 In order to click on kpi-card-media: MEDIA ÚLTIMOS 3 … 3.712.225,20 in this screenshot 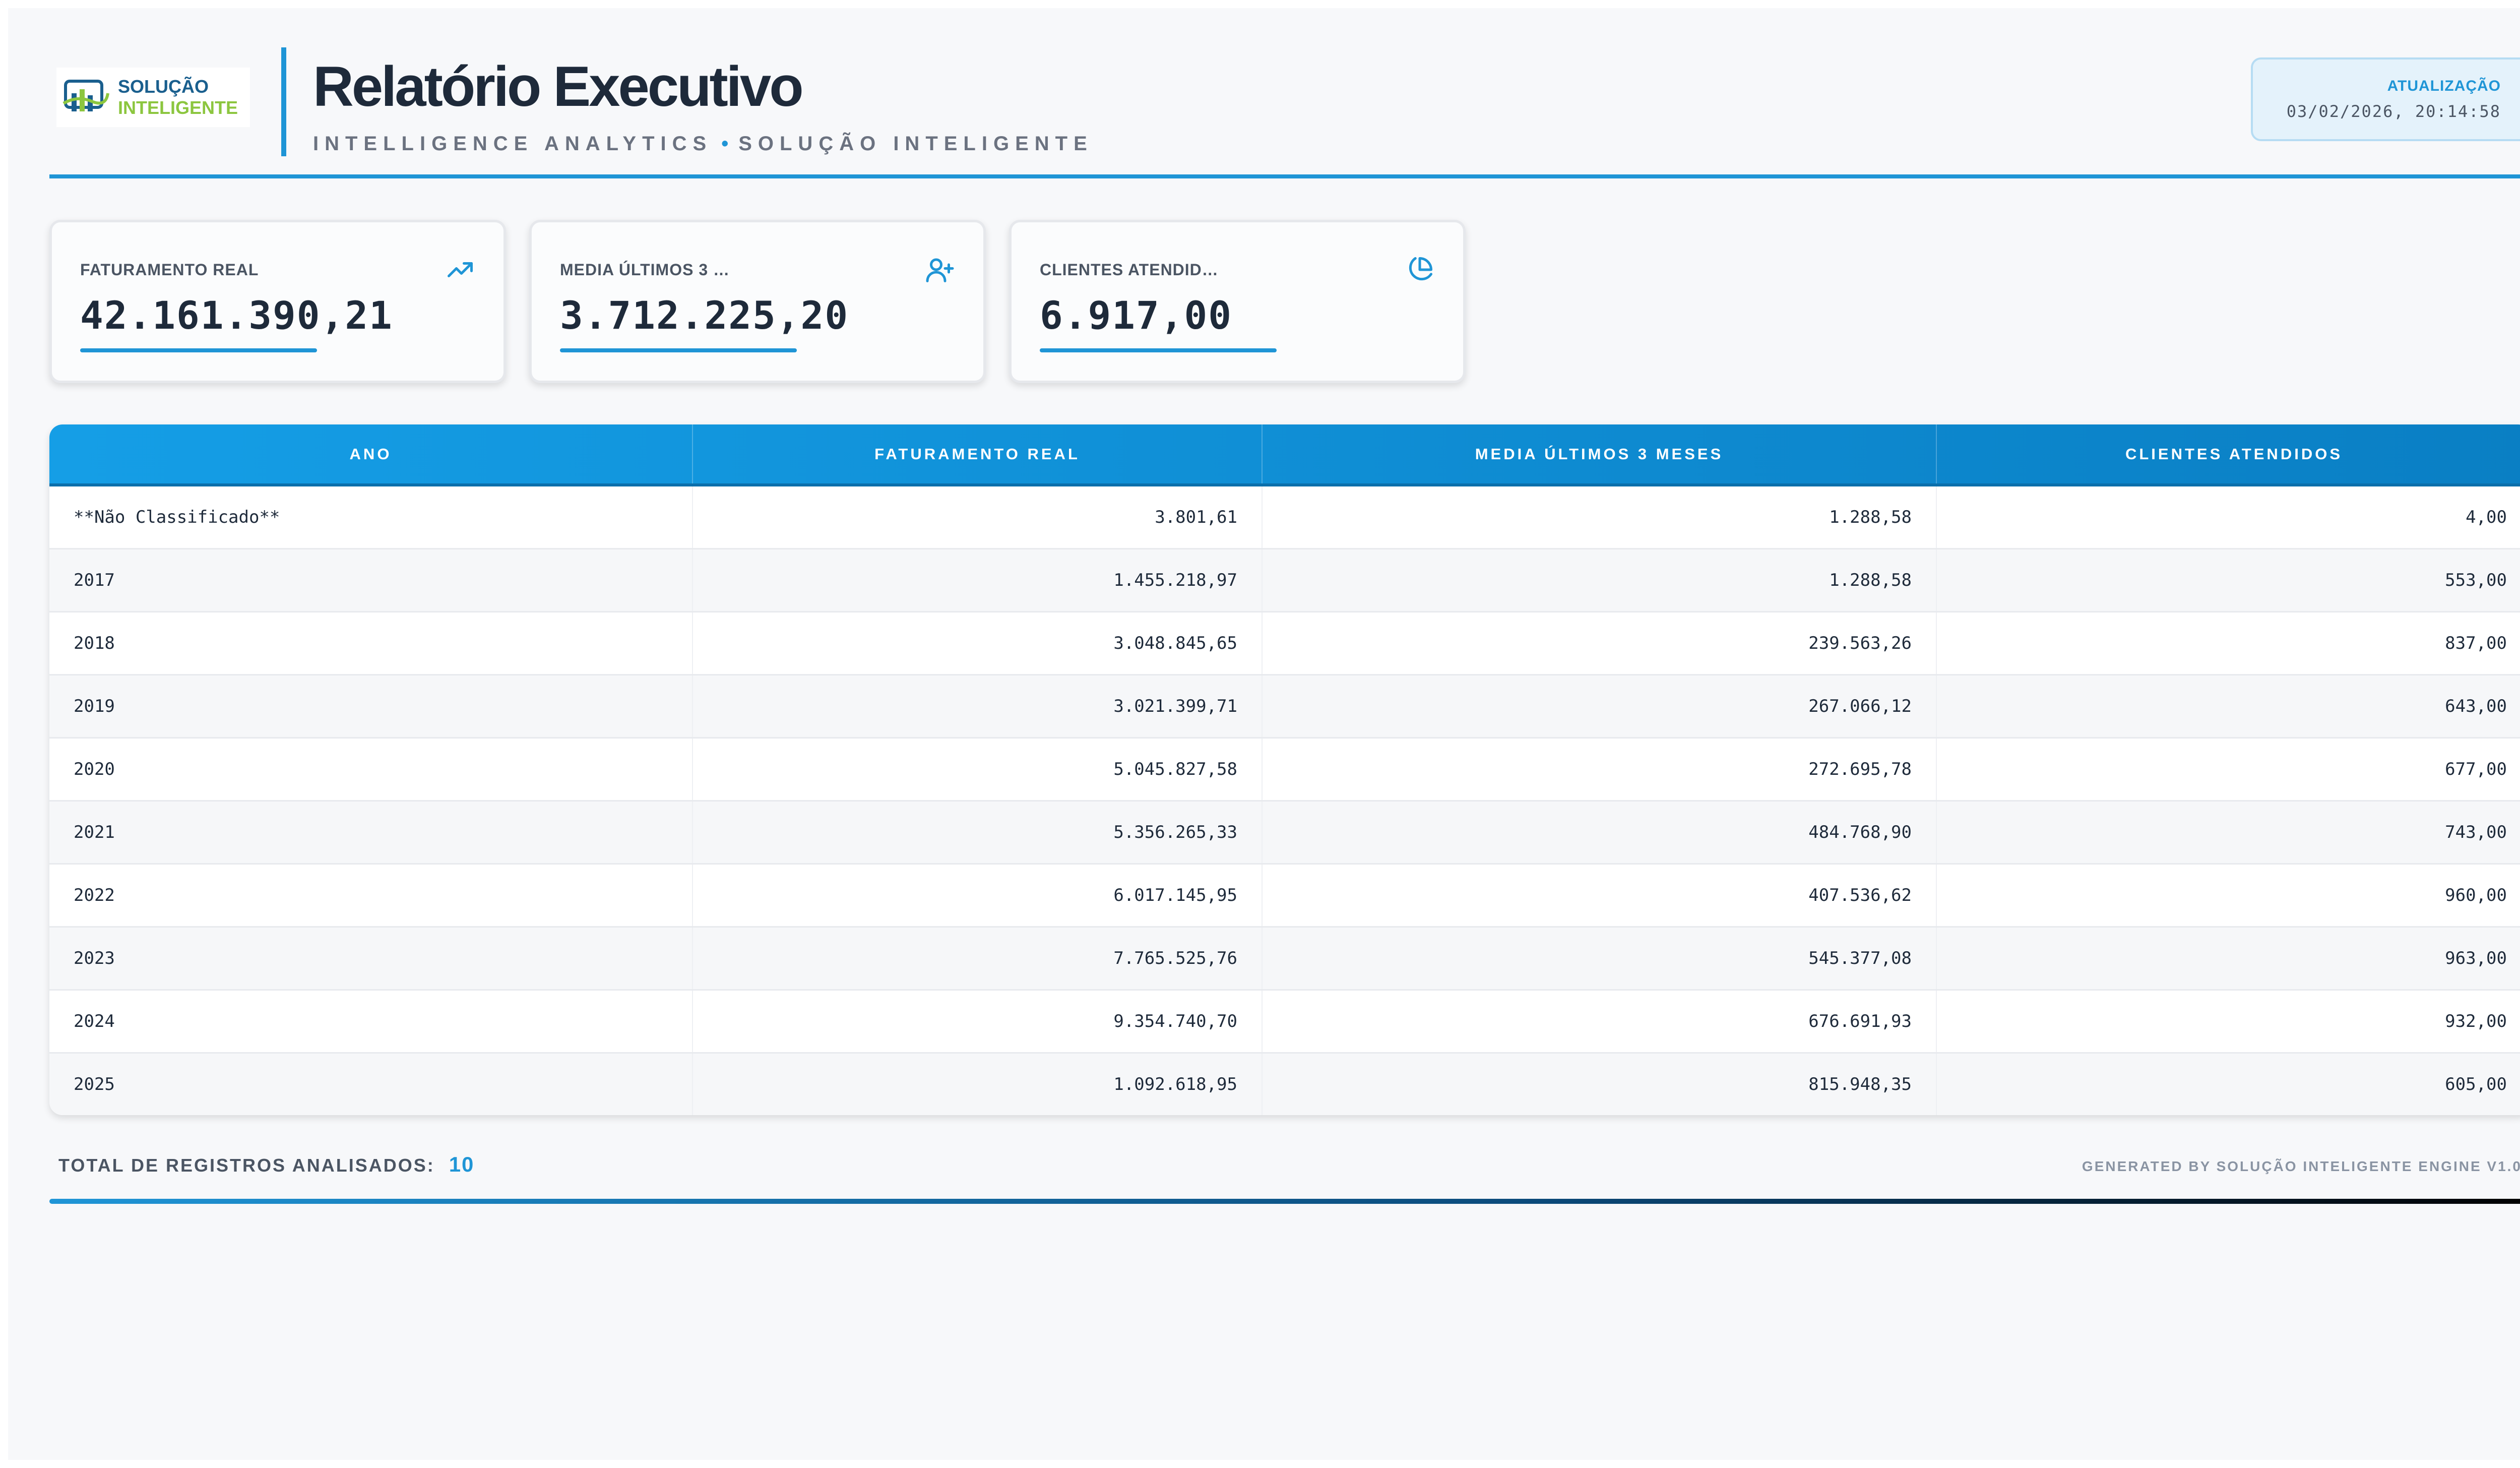, I will do `click(758, 301)`.